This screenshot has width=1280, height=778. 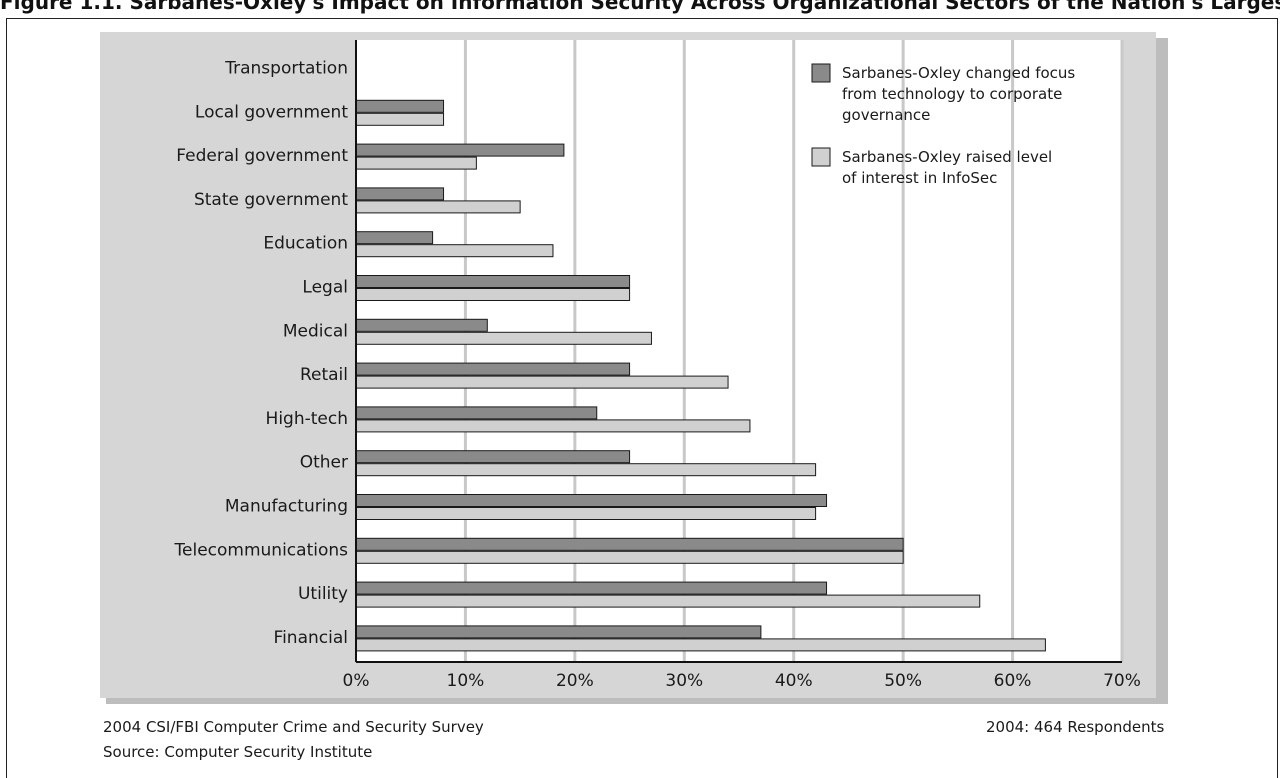 What do you see at coordinates (1122, 681) in the screenshot?
I see `x-tick-label: 70%` at bounding box center [1122, 681].